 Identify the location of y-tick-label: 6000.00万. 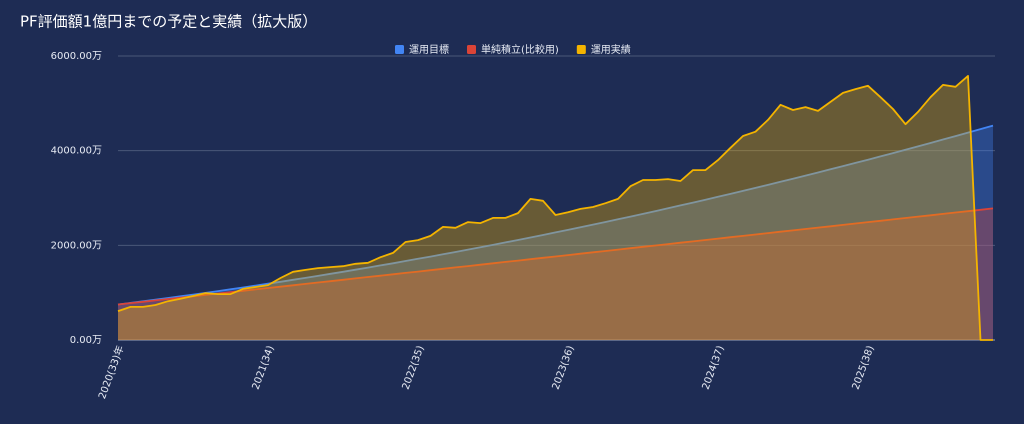
(76, 56).